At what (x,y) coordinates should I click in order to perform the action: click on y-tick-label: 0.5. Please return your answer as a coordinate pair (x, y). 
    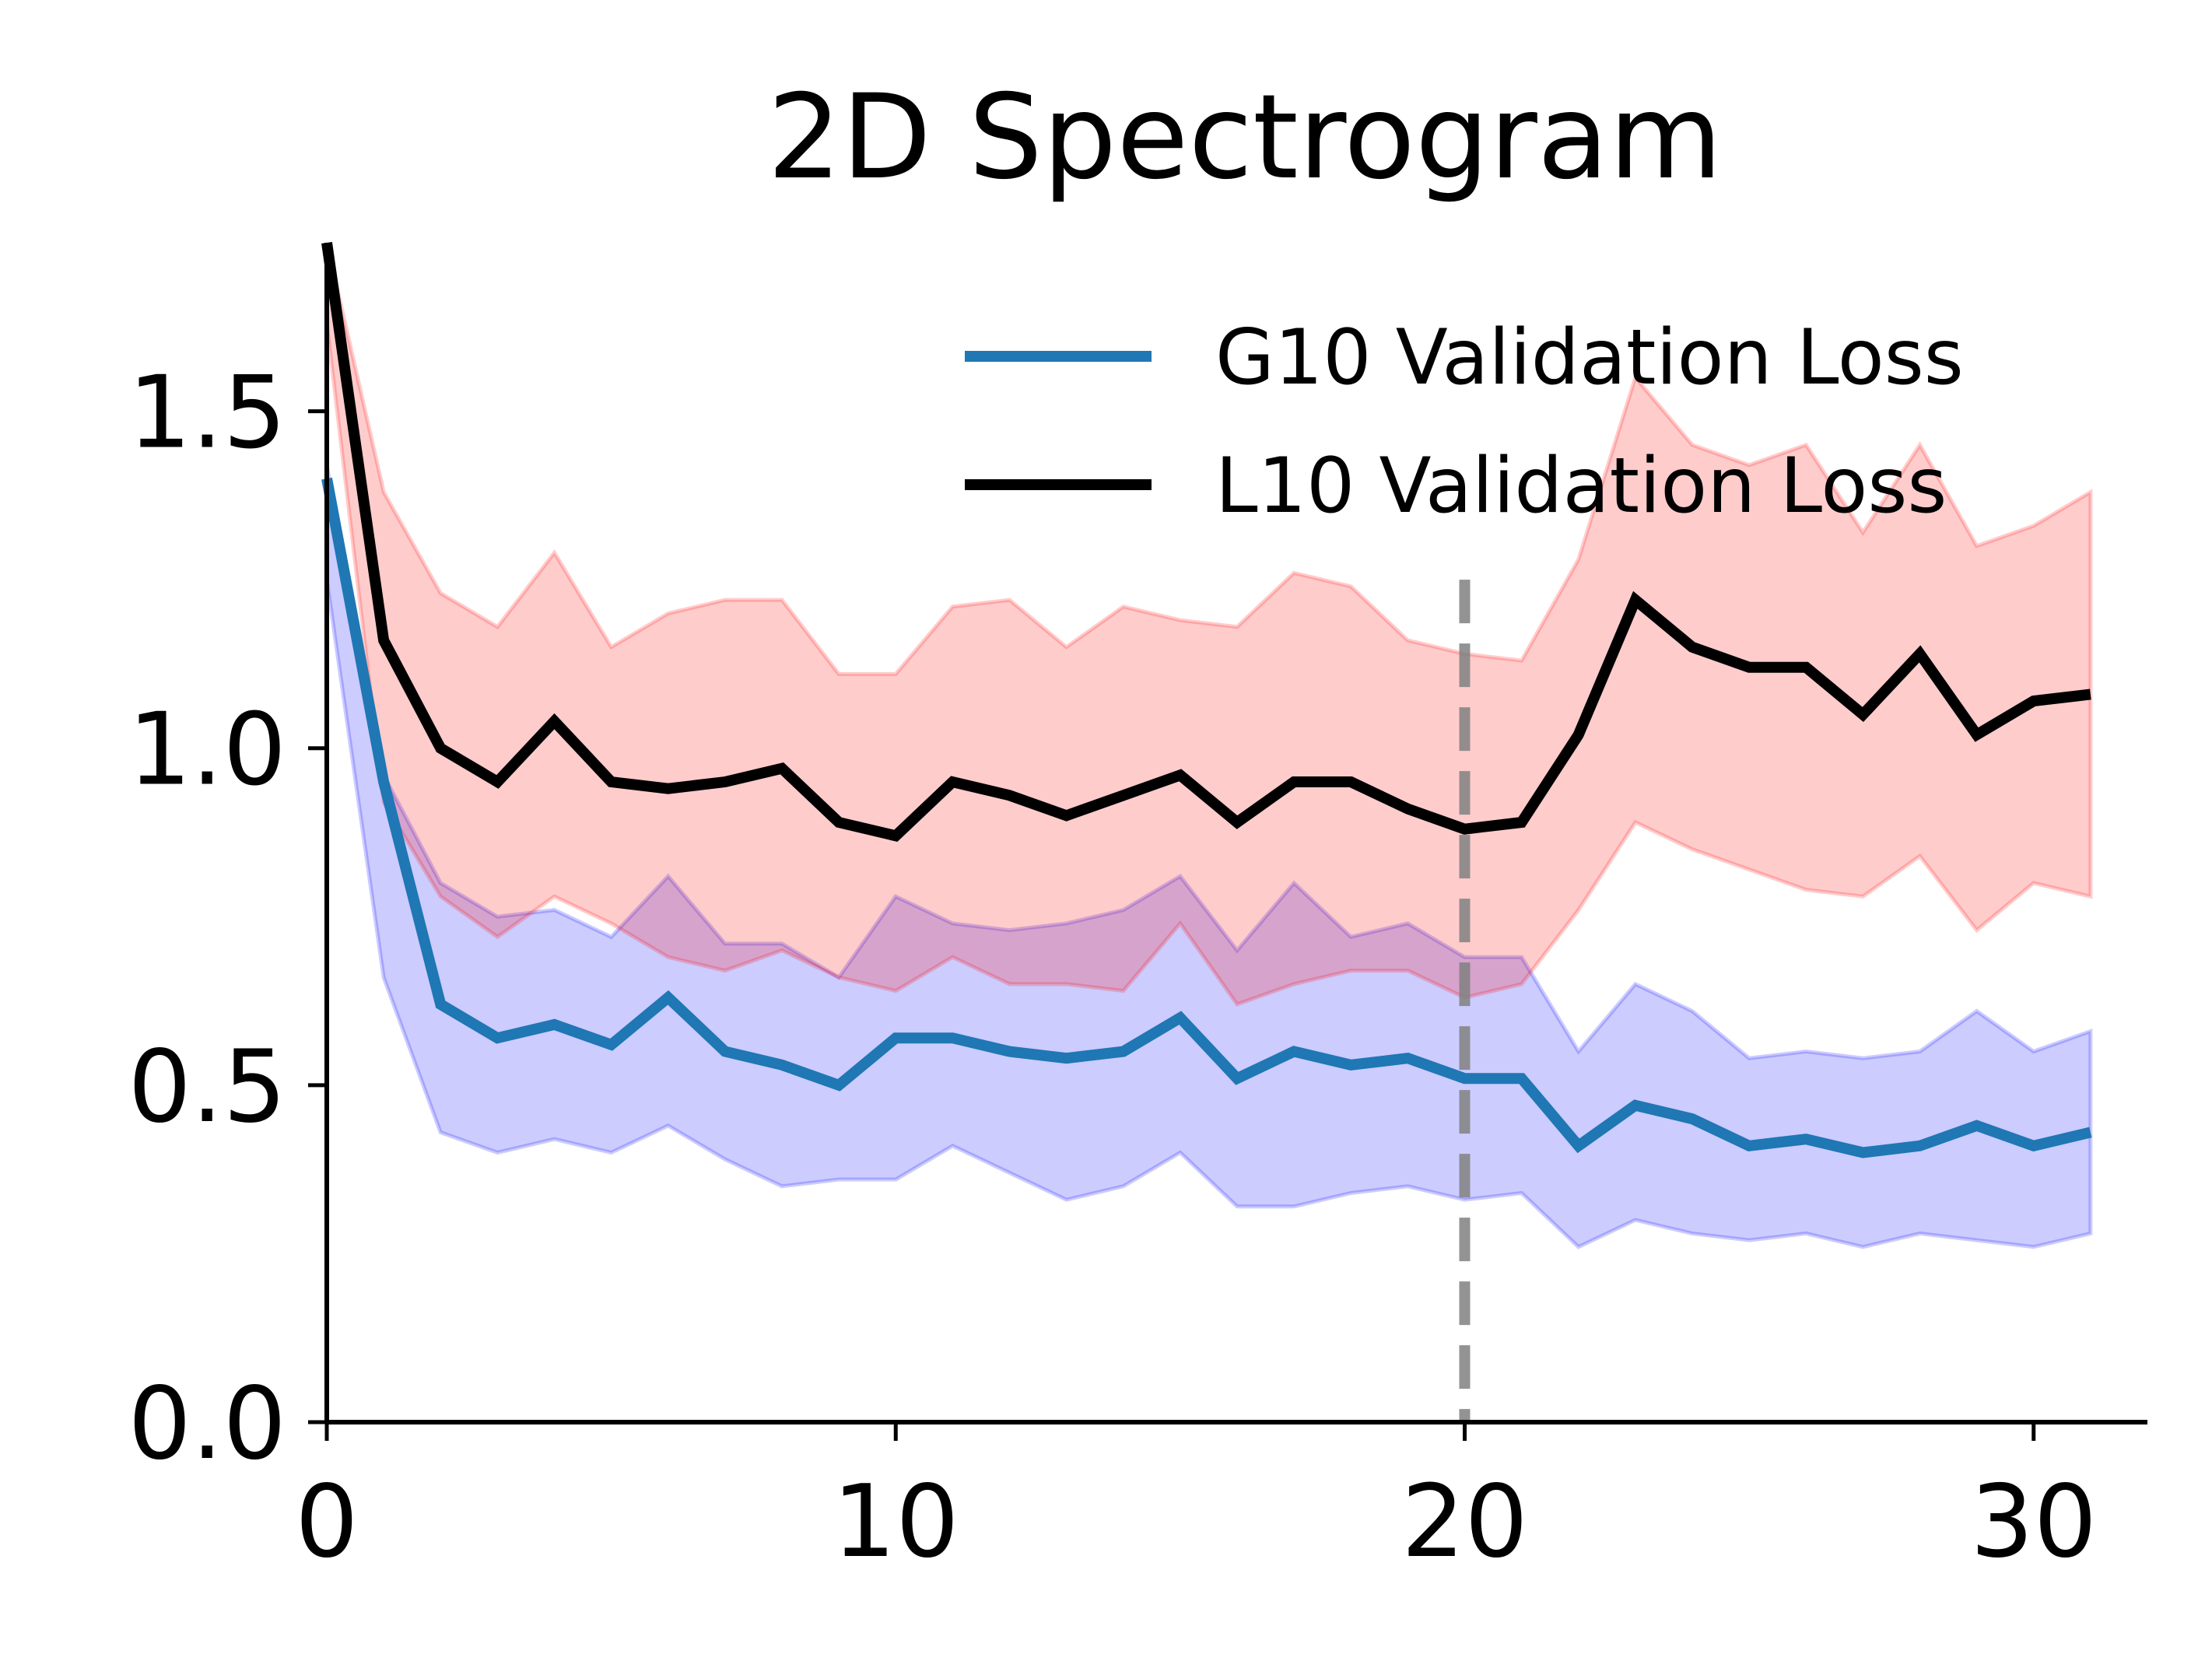
    Looking at the image, I should click on (207, 1087).